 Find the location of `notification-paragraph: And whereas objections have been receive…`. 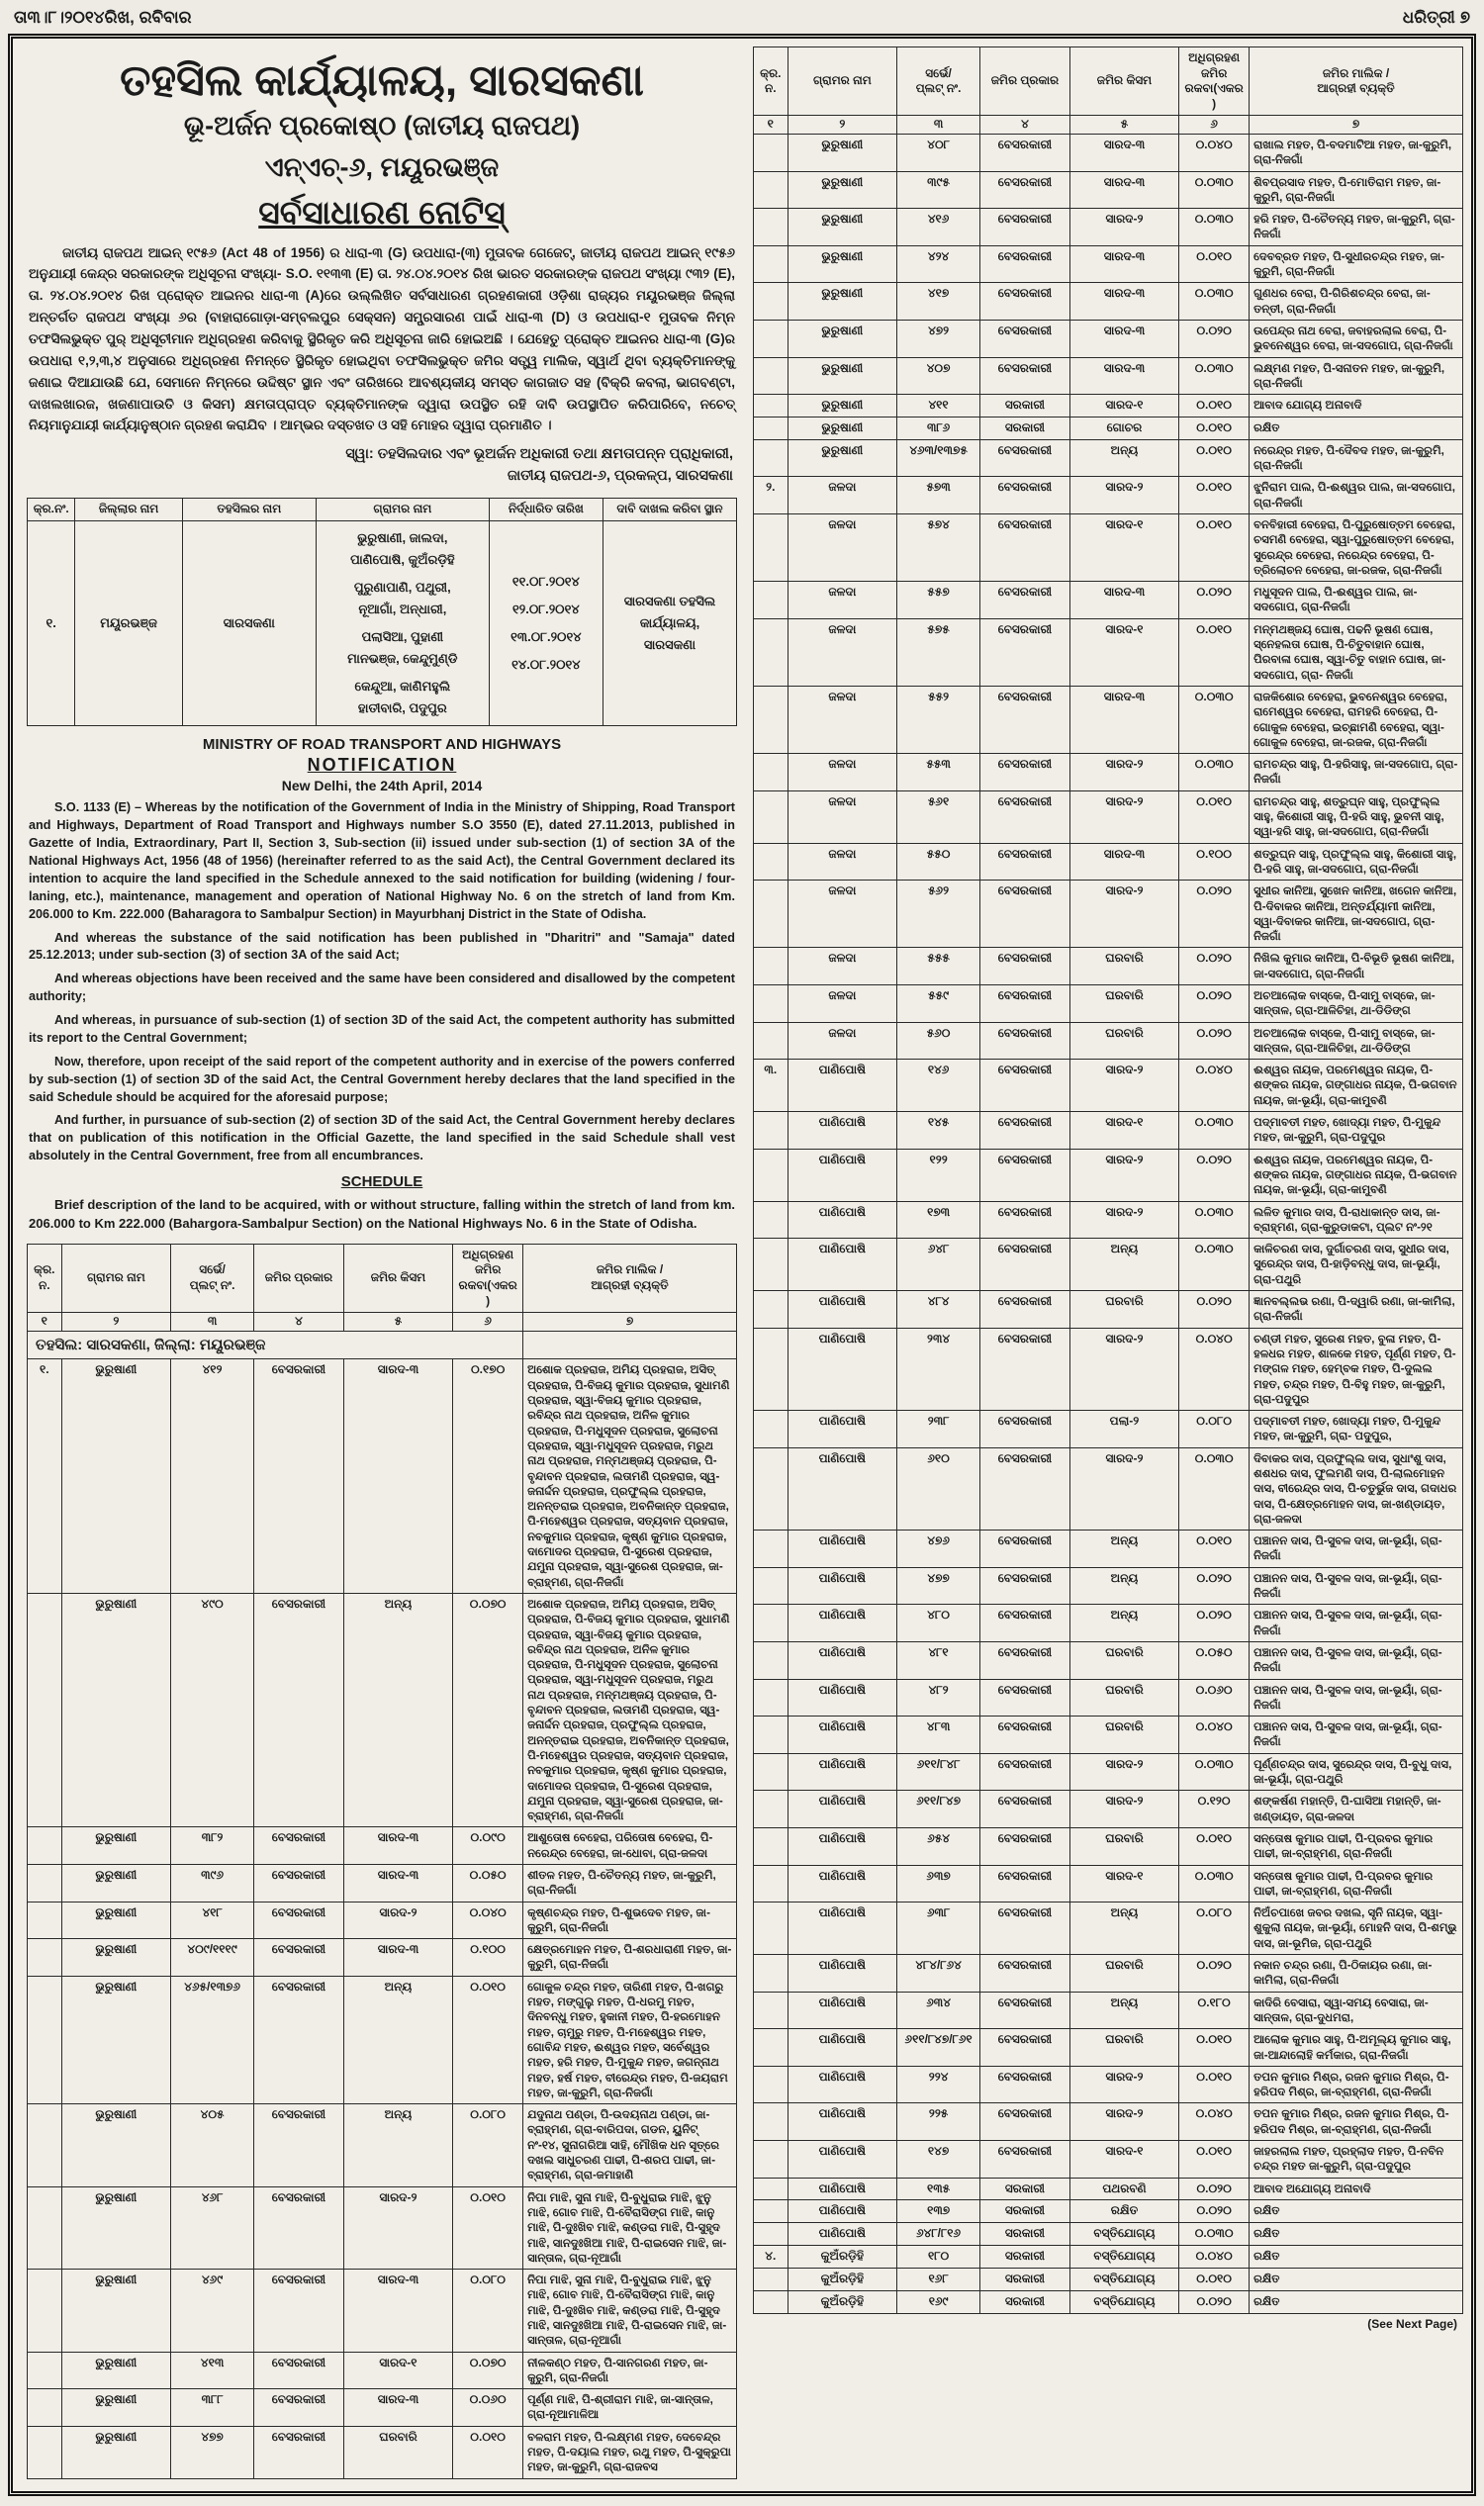

notification-paragraph: And whereas objections have been receive… is located at coordinates (382, 988).